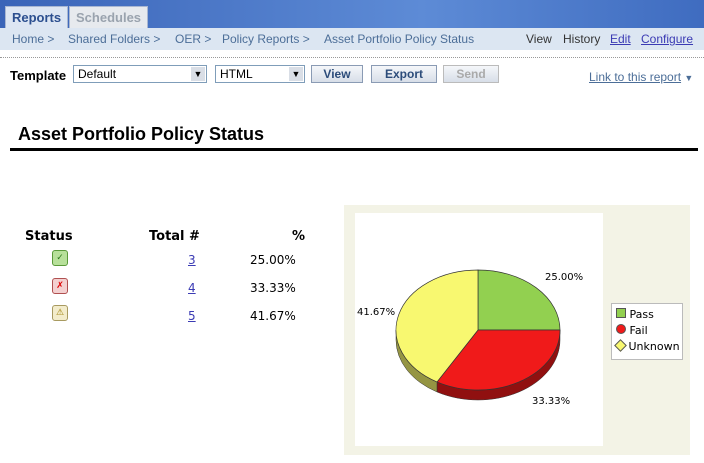 Image resolution: width=704 pixels, height=463 pixels. Describe the element at coordinates (299, 236) in the screenshot. I see `header-percent: %` at that location.